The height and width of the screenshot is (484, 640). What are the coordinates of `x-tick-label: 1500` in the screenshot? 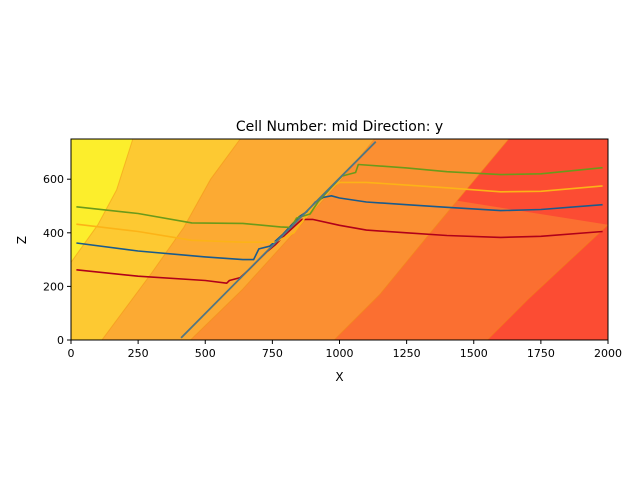 It's located at (474, 353).